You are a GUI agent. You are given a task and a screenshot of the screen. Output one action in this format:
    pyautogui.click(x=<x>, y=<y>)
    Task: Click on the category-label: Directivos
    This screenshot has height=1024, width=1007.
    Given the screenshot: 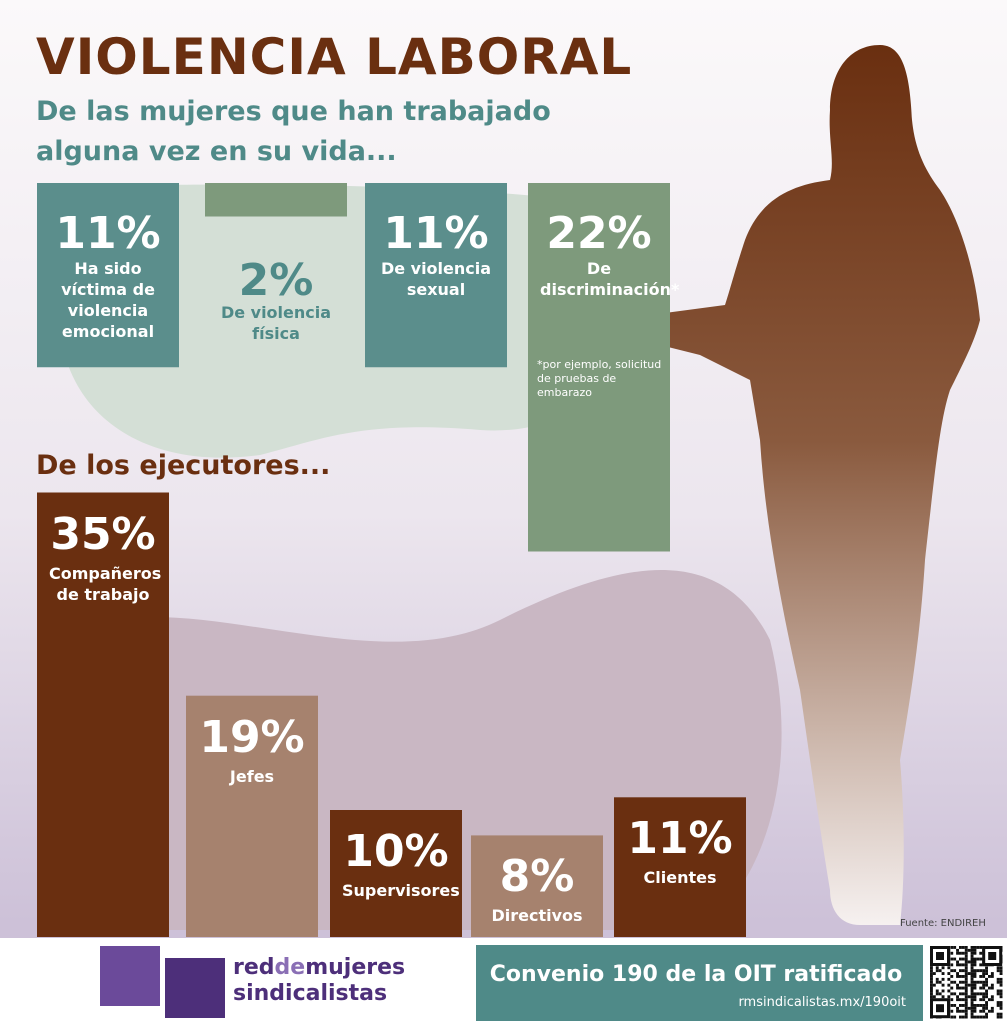 What is the action you would take?
    pyautogui.click(x=537, y=916)
    